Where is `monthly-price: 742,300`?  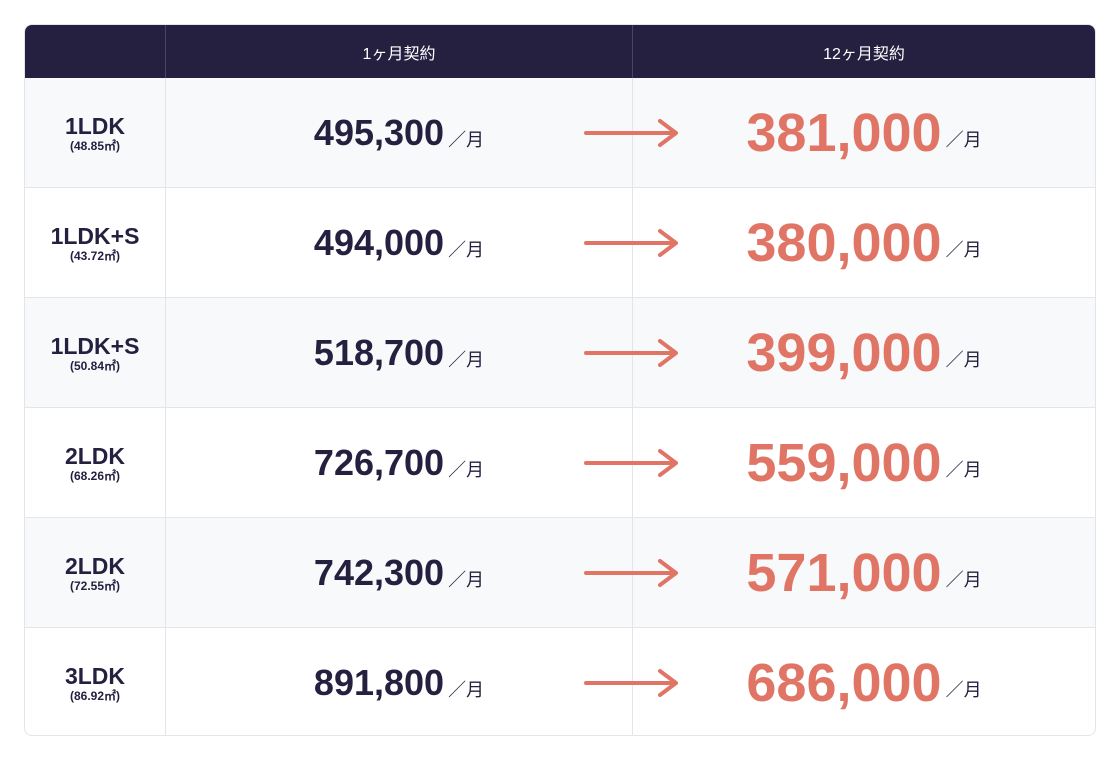 monthly-price: 742,300 is located at coordinates (379, 572).